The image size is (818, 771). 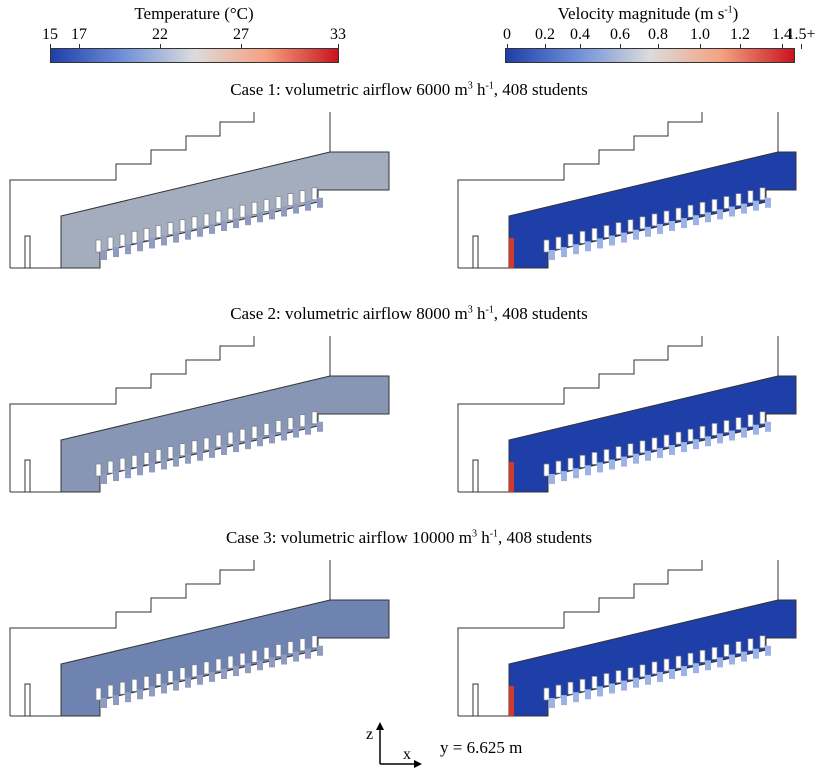 I want to click on velocity-tick-mark, so click(x=545, y=46).